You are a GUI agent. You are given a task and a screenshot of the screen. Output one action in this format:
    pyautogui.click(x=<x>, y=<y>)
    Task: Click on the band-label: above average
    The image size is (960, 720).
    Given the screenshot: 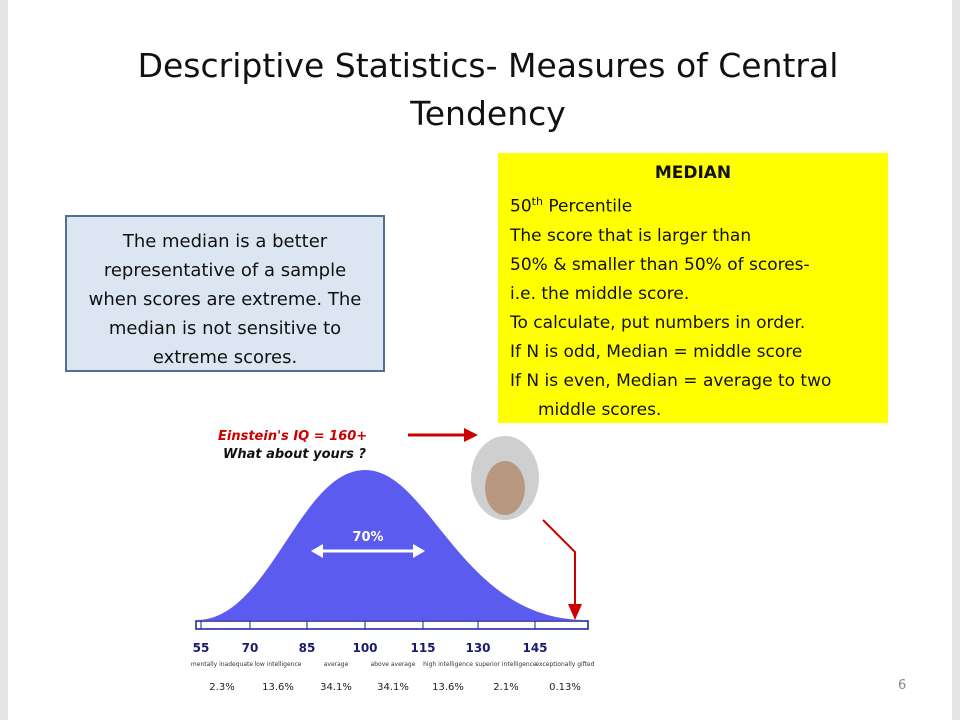 What is the action you would take?
    pyautogui.click(x=393, y=664)
    